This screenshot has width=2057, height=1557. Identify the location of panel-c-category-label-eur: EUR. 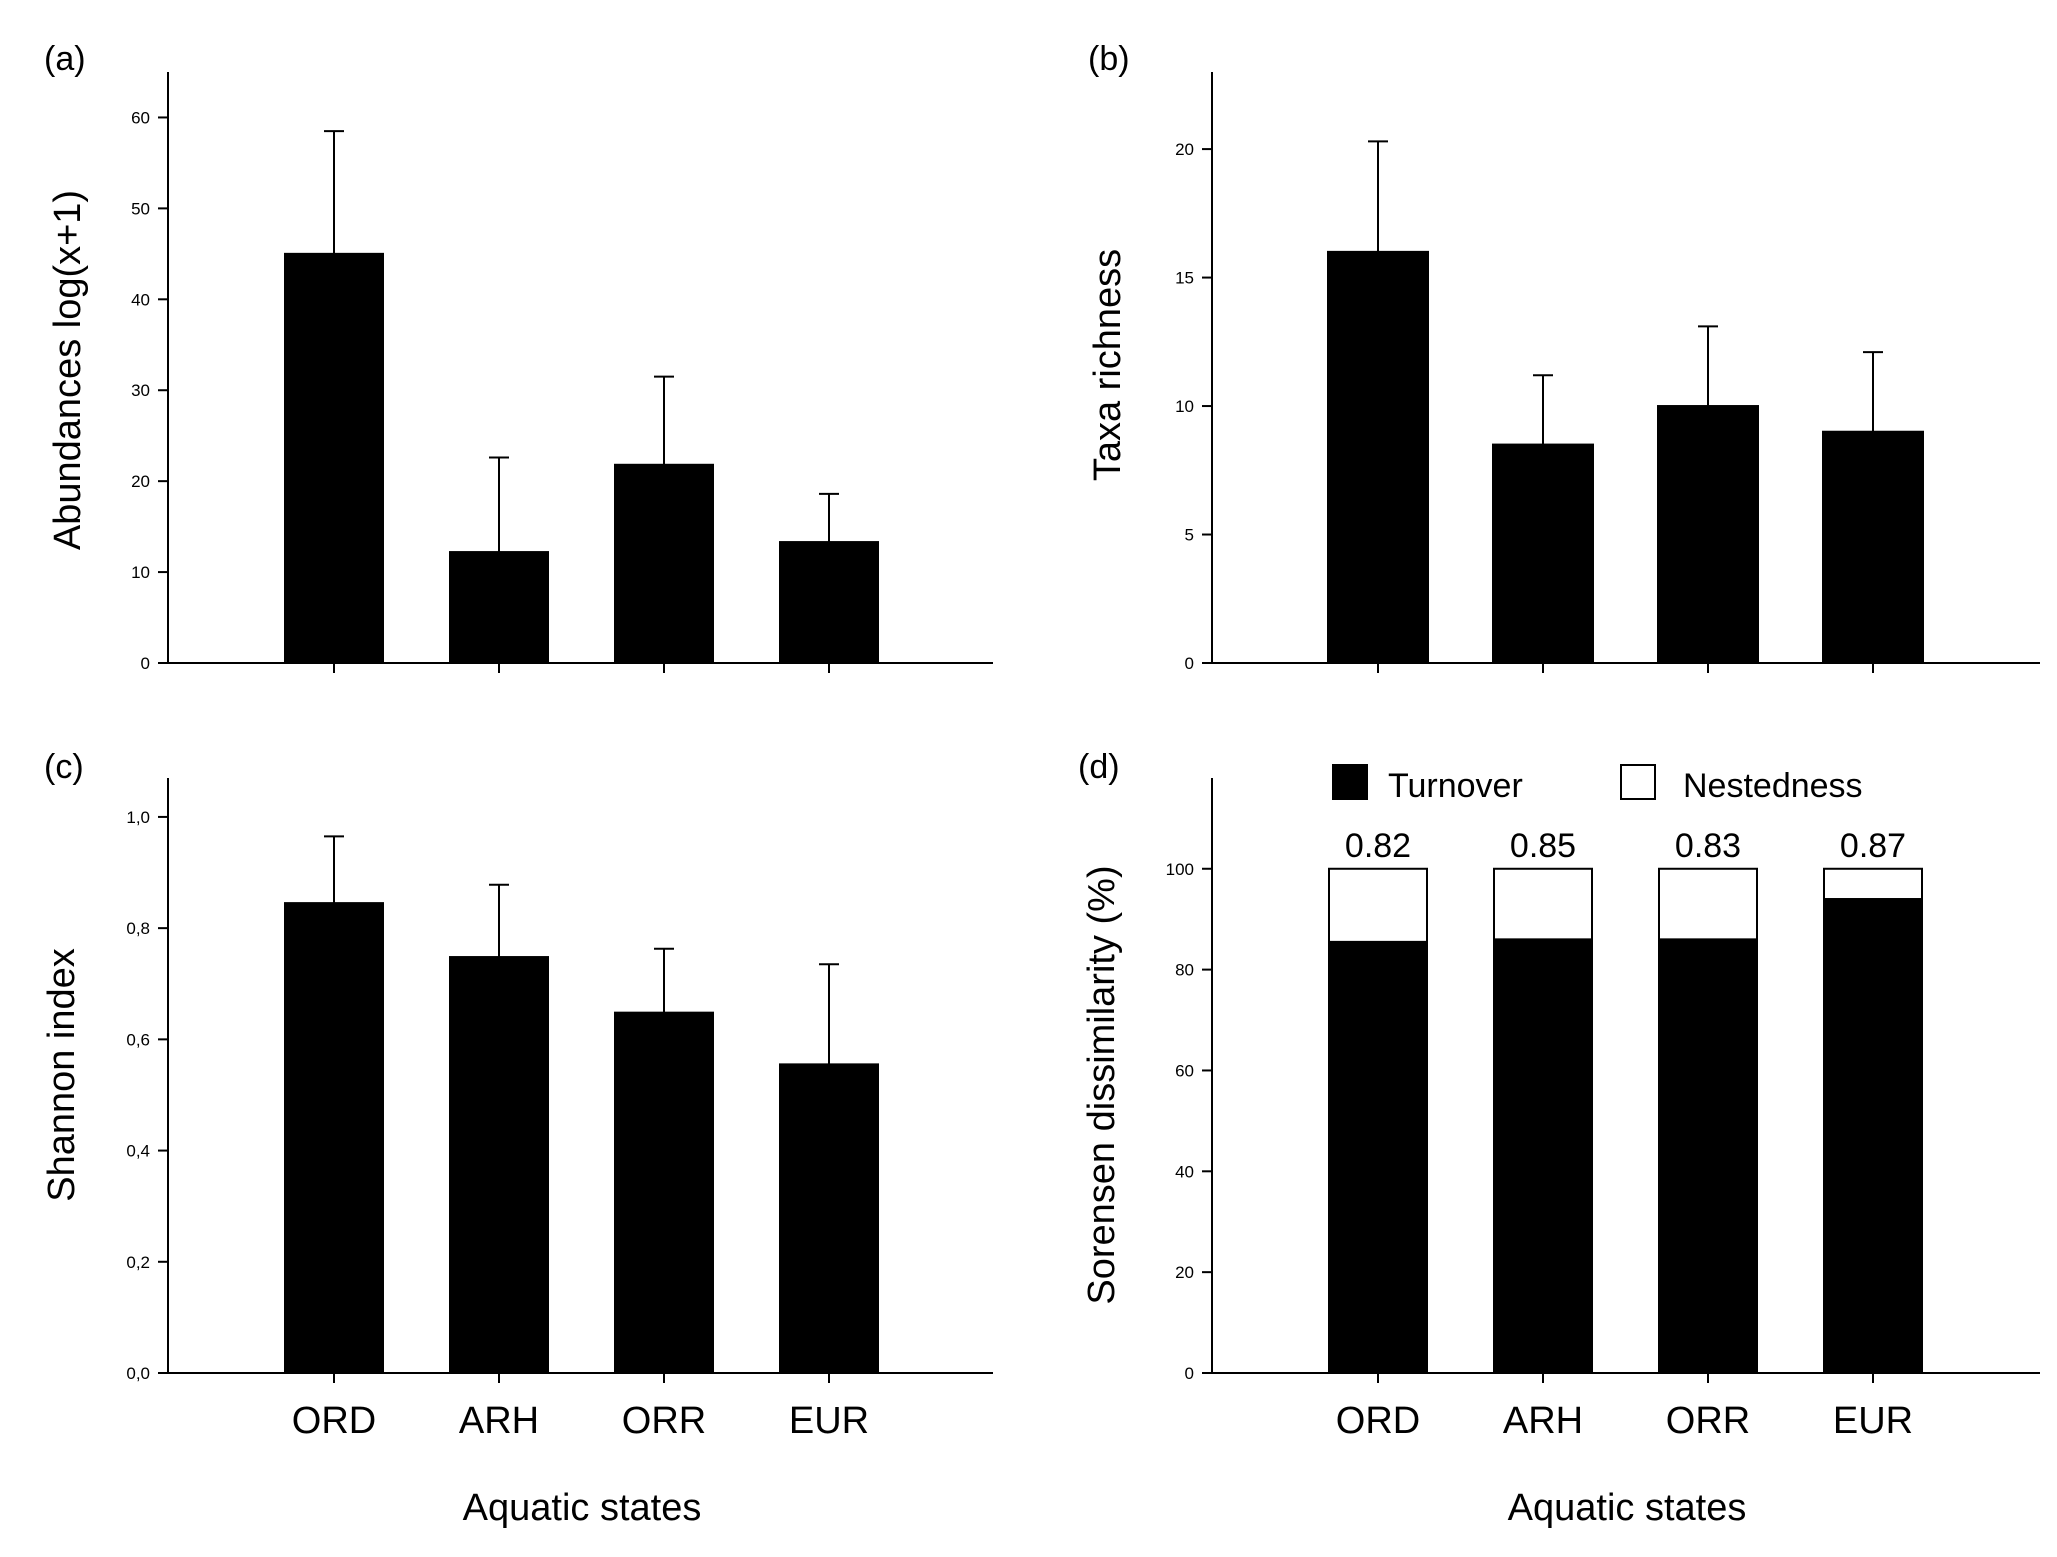
(829, 1421).